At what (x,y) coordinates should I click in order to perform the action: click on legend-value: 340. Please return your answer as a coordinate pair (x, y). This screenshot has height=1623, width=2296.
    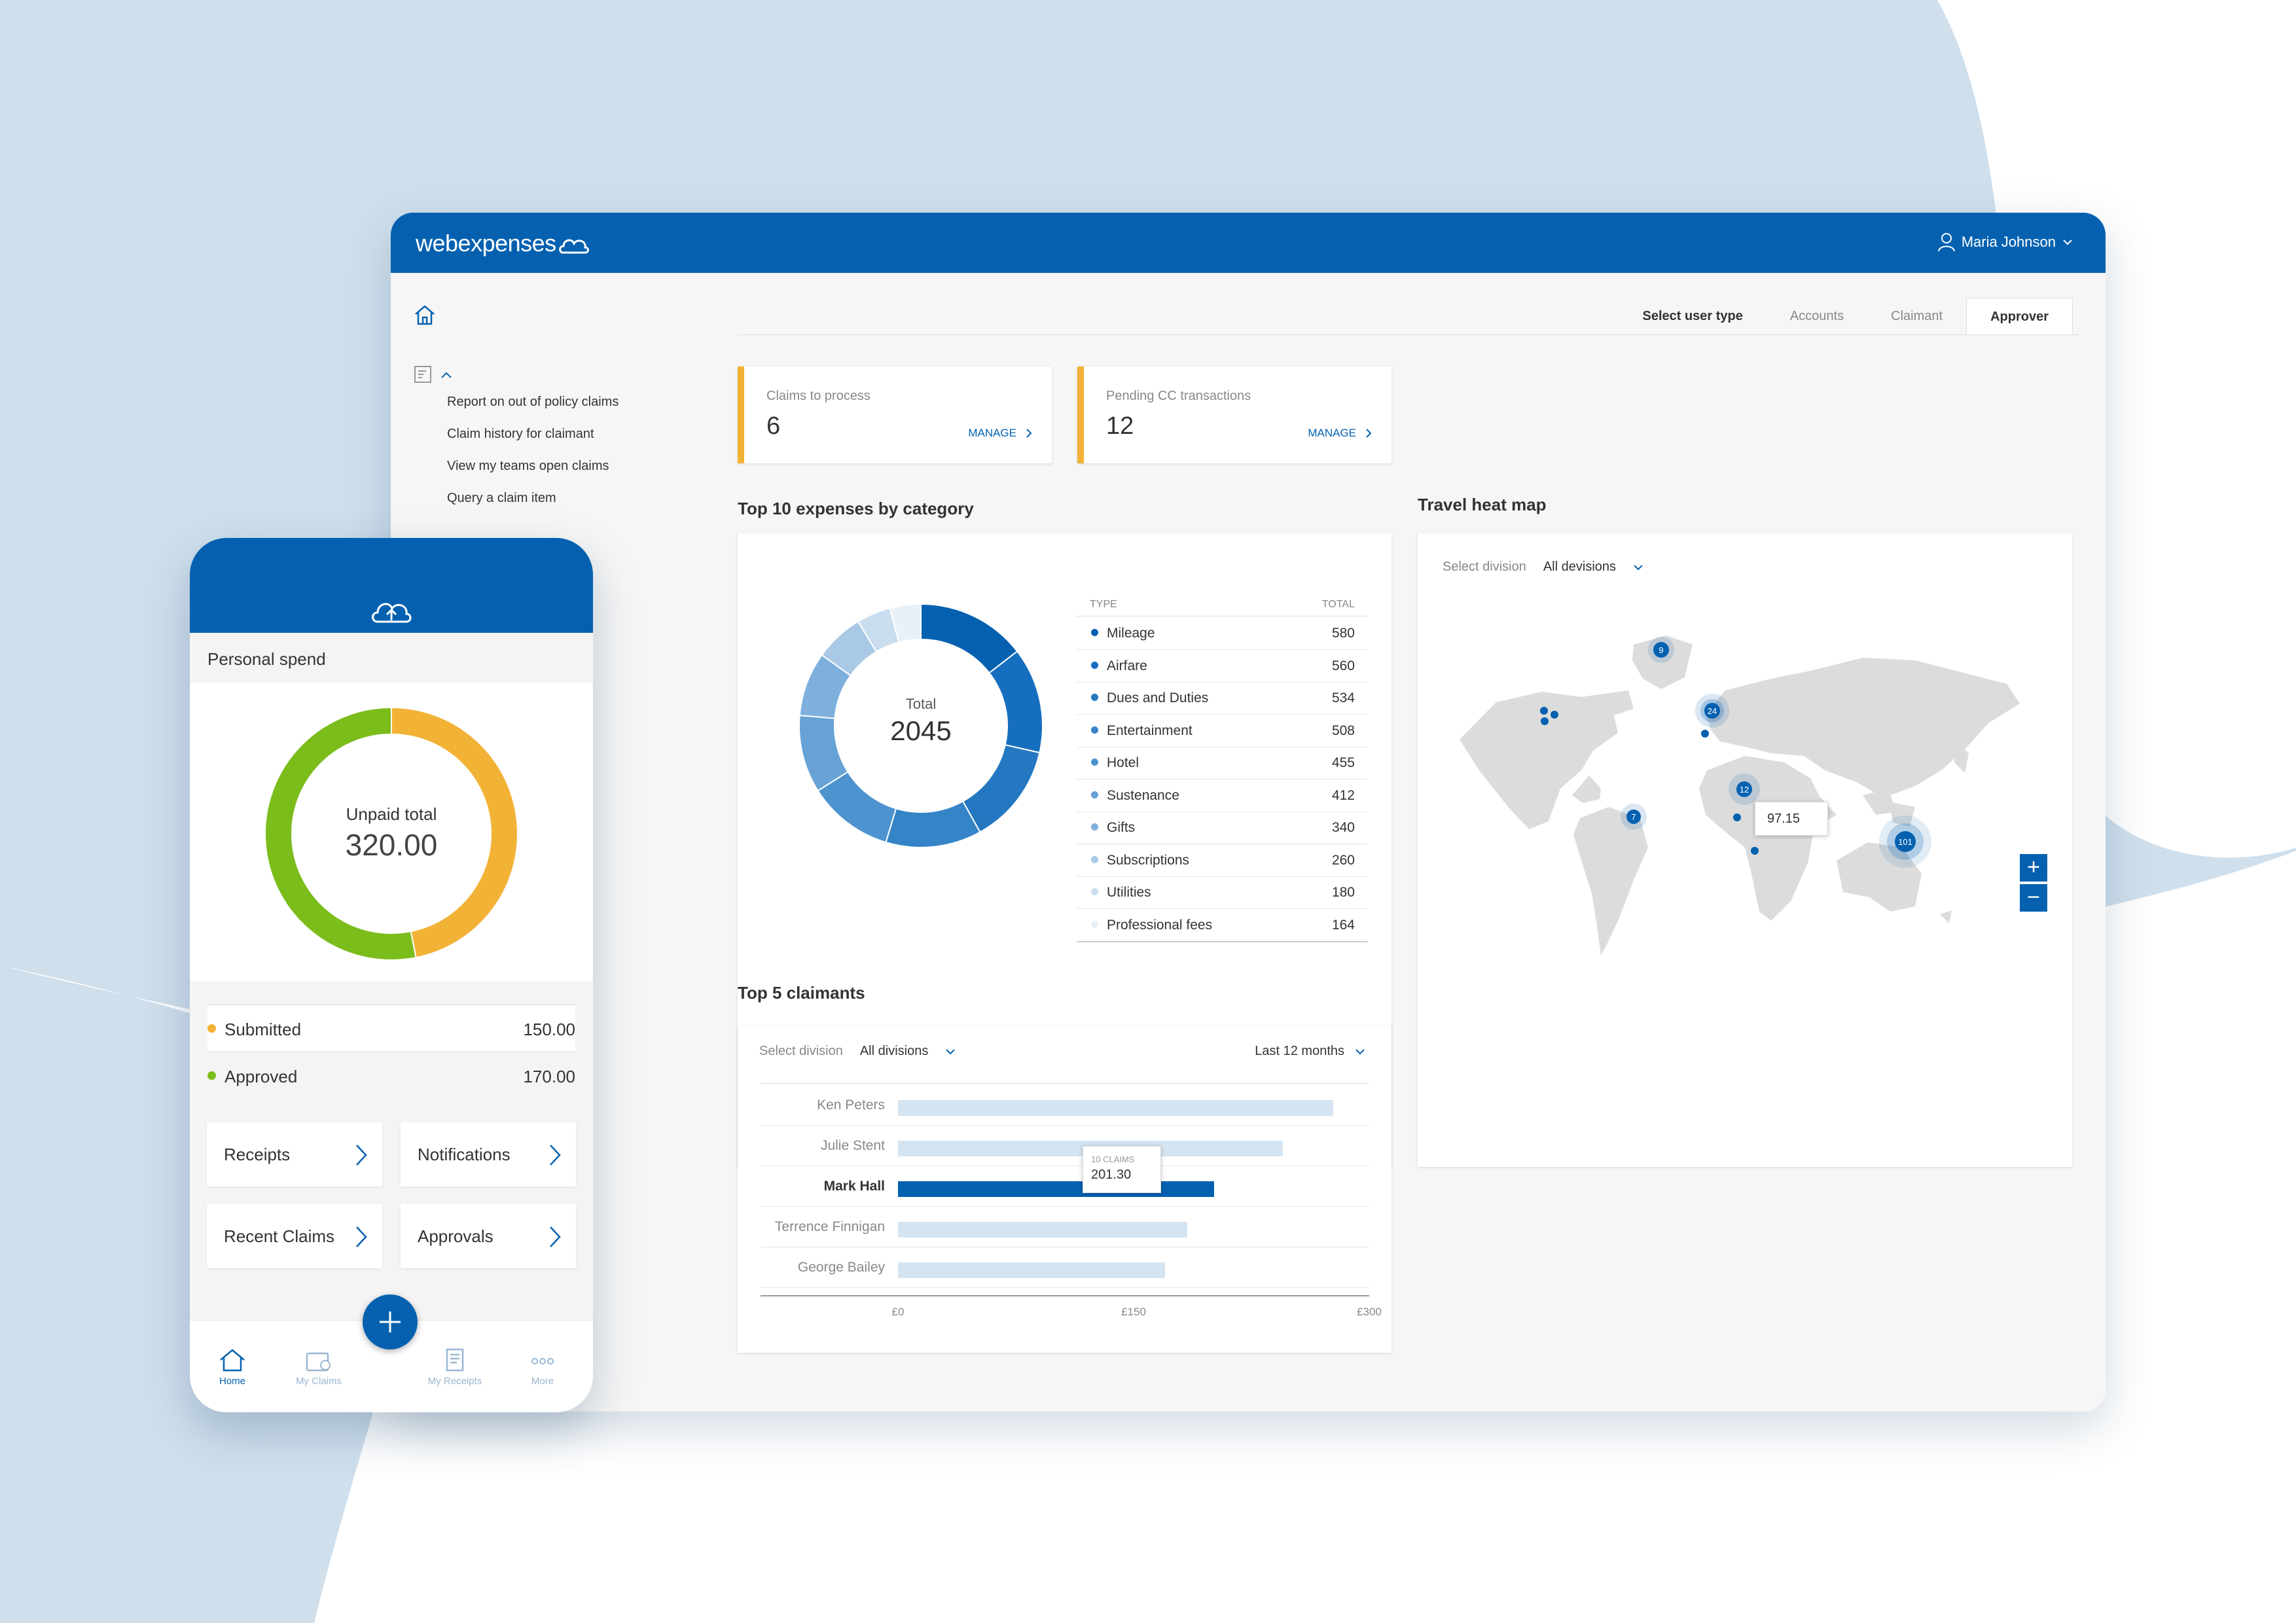
    Looking at the image, I should click on (1343, 827).